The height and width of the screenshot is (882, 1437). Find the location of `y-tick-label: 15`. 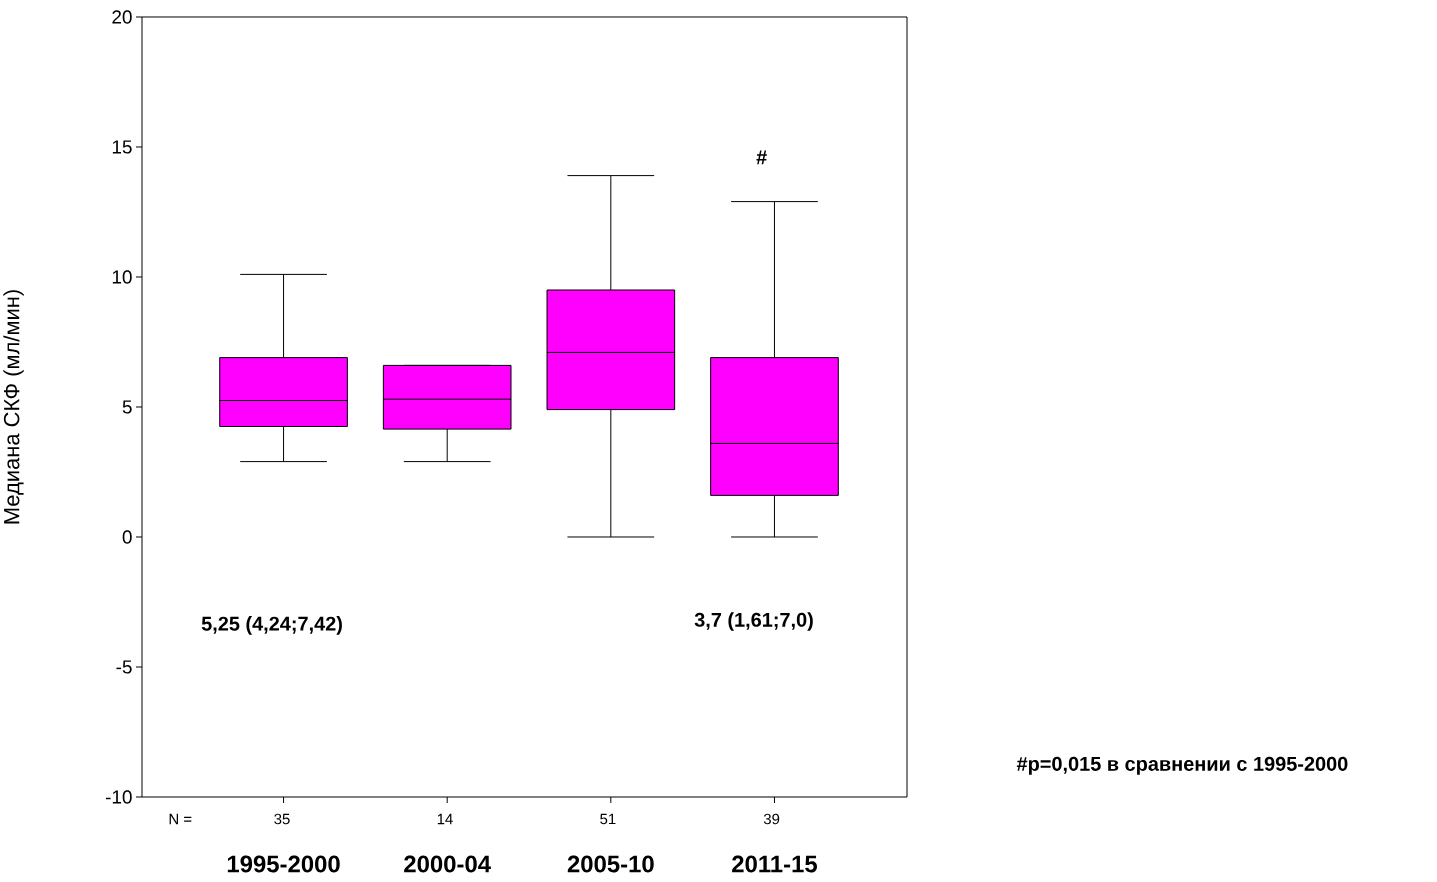

y-tick-label: 15 is located at coordinates (122, 147).